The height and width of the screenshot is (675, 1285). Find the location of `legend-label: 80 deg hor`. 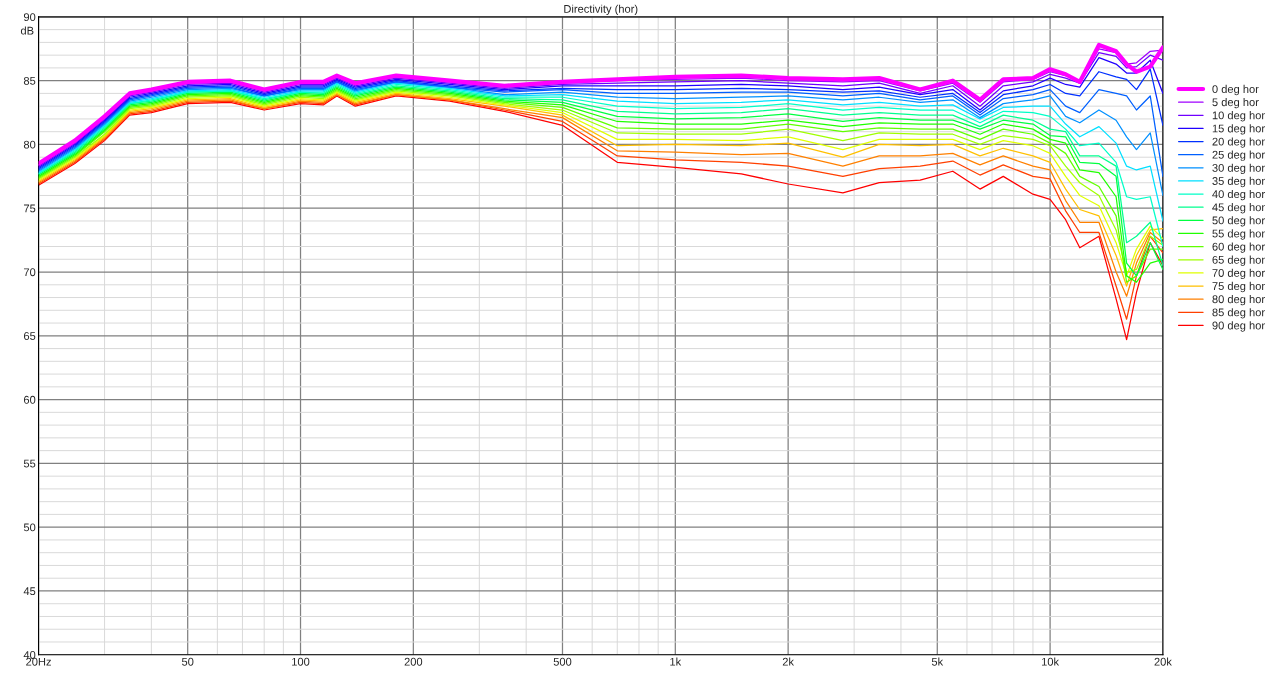

legend-label: 80 deg hor is located at coordinates (1238, 300).